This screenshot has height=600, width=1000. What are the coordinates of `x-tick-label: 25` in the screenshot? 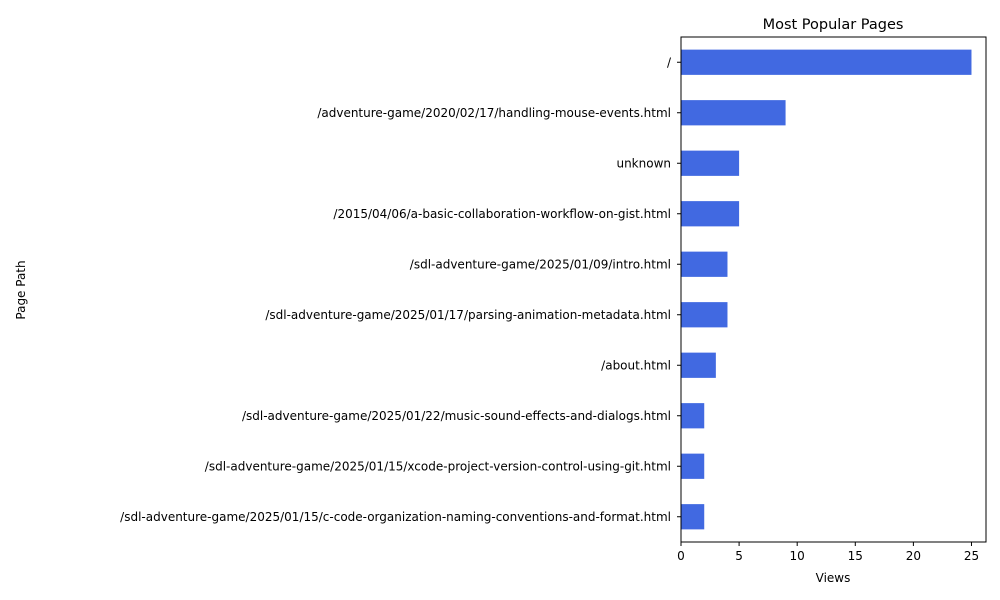 It's located at (971, 556).